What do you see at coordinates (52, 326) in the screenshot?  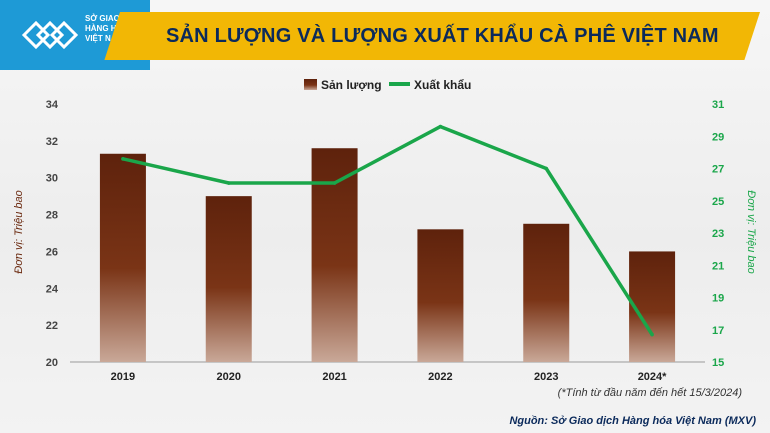 I see `left-tick-label: 22` at bounding box center [52, 326].